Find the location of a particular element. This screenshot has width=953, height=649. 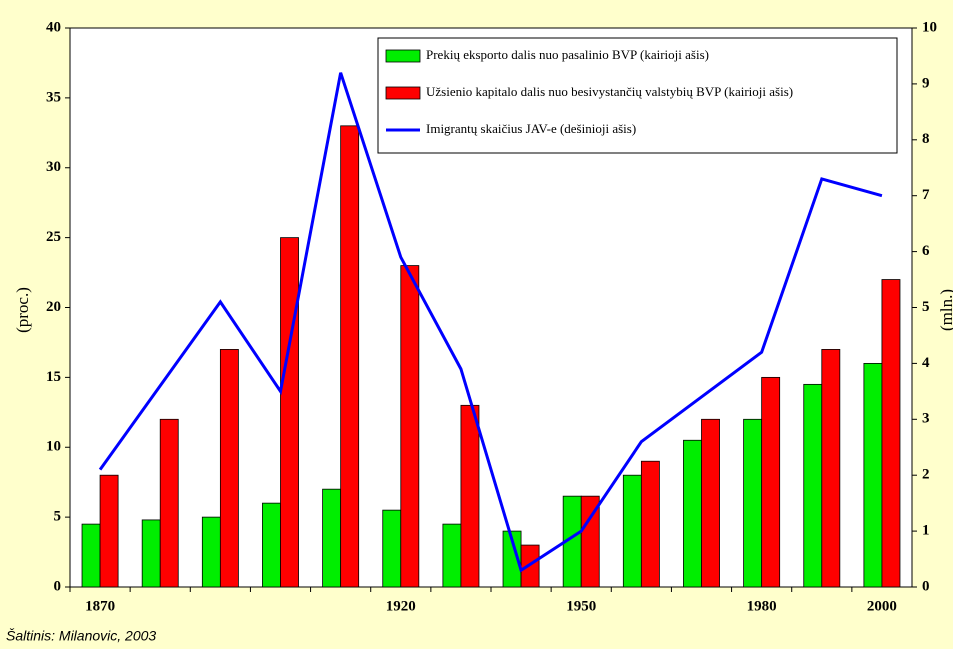

y2-tick-label: 9 is located at coordinates (926, 83).